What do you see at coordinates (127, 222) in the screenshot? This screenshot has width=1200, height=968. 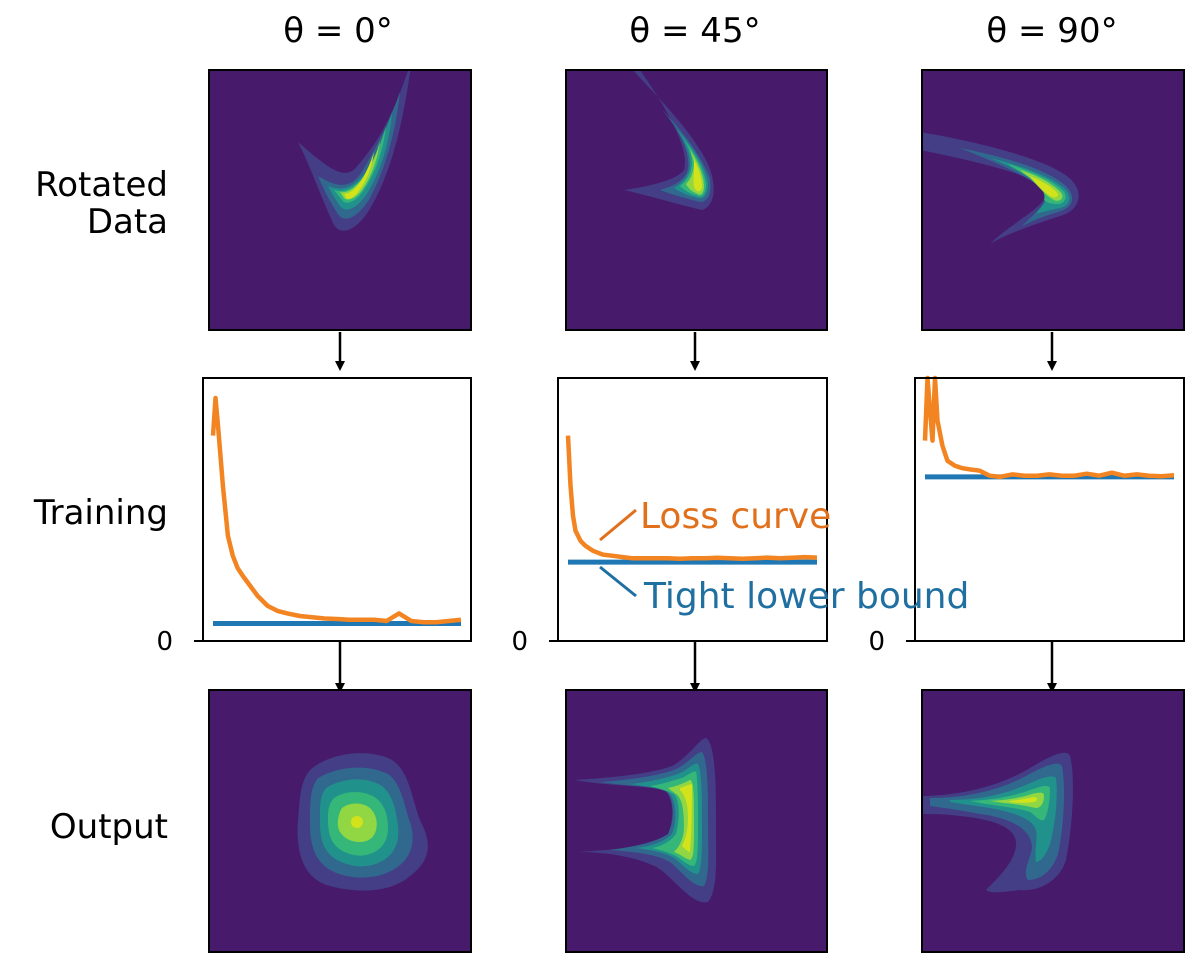 I see `row-label-data: Data` at bounding box center [127, 222].